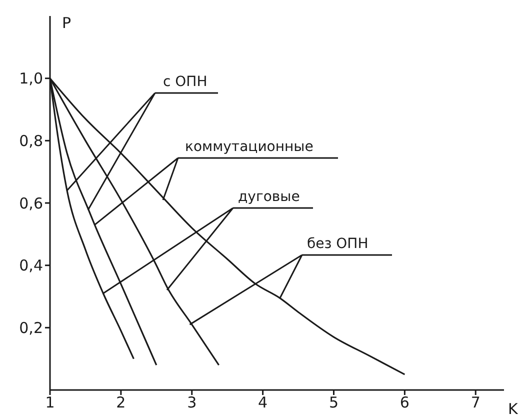 This screenshot has width=523, height=418. What do you see at coordinates (31, 265) in the screenshot?
I see `y-tick-label: 0,4` at bounding box center [31, 265].